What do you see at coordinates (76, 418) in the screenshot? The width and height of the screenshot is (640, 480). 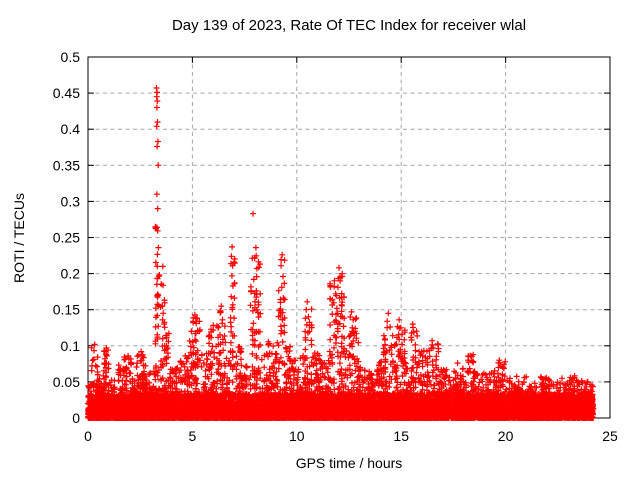 I see `y-tick-label: 0` at bounding box center [76, 418].